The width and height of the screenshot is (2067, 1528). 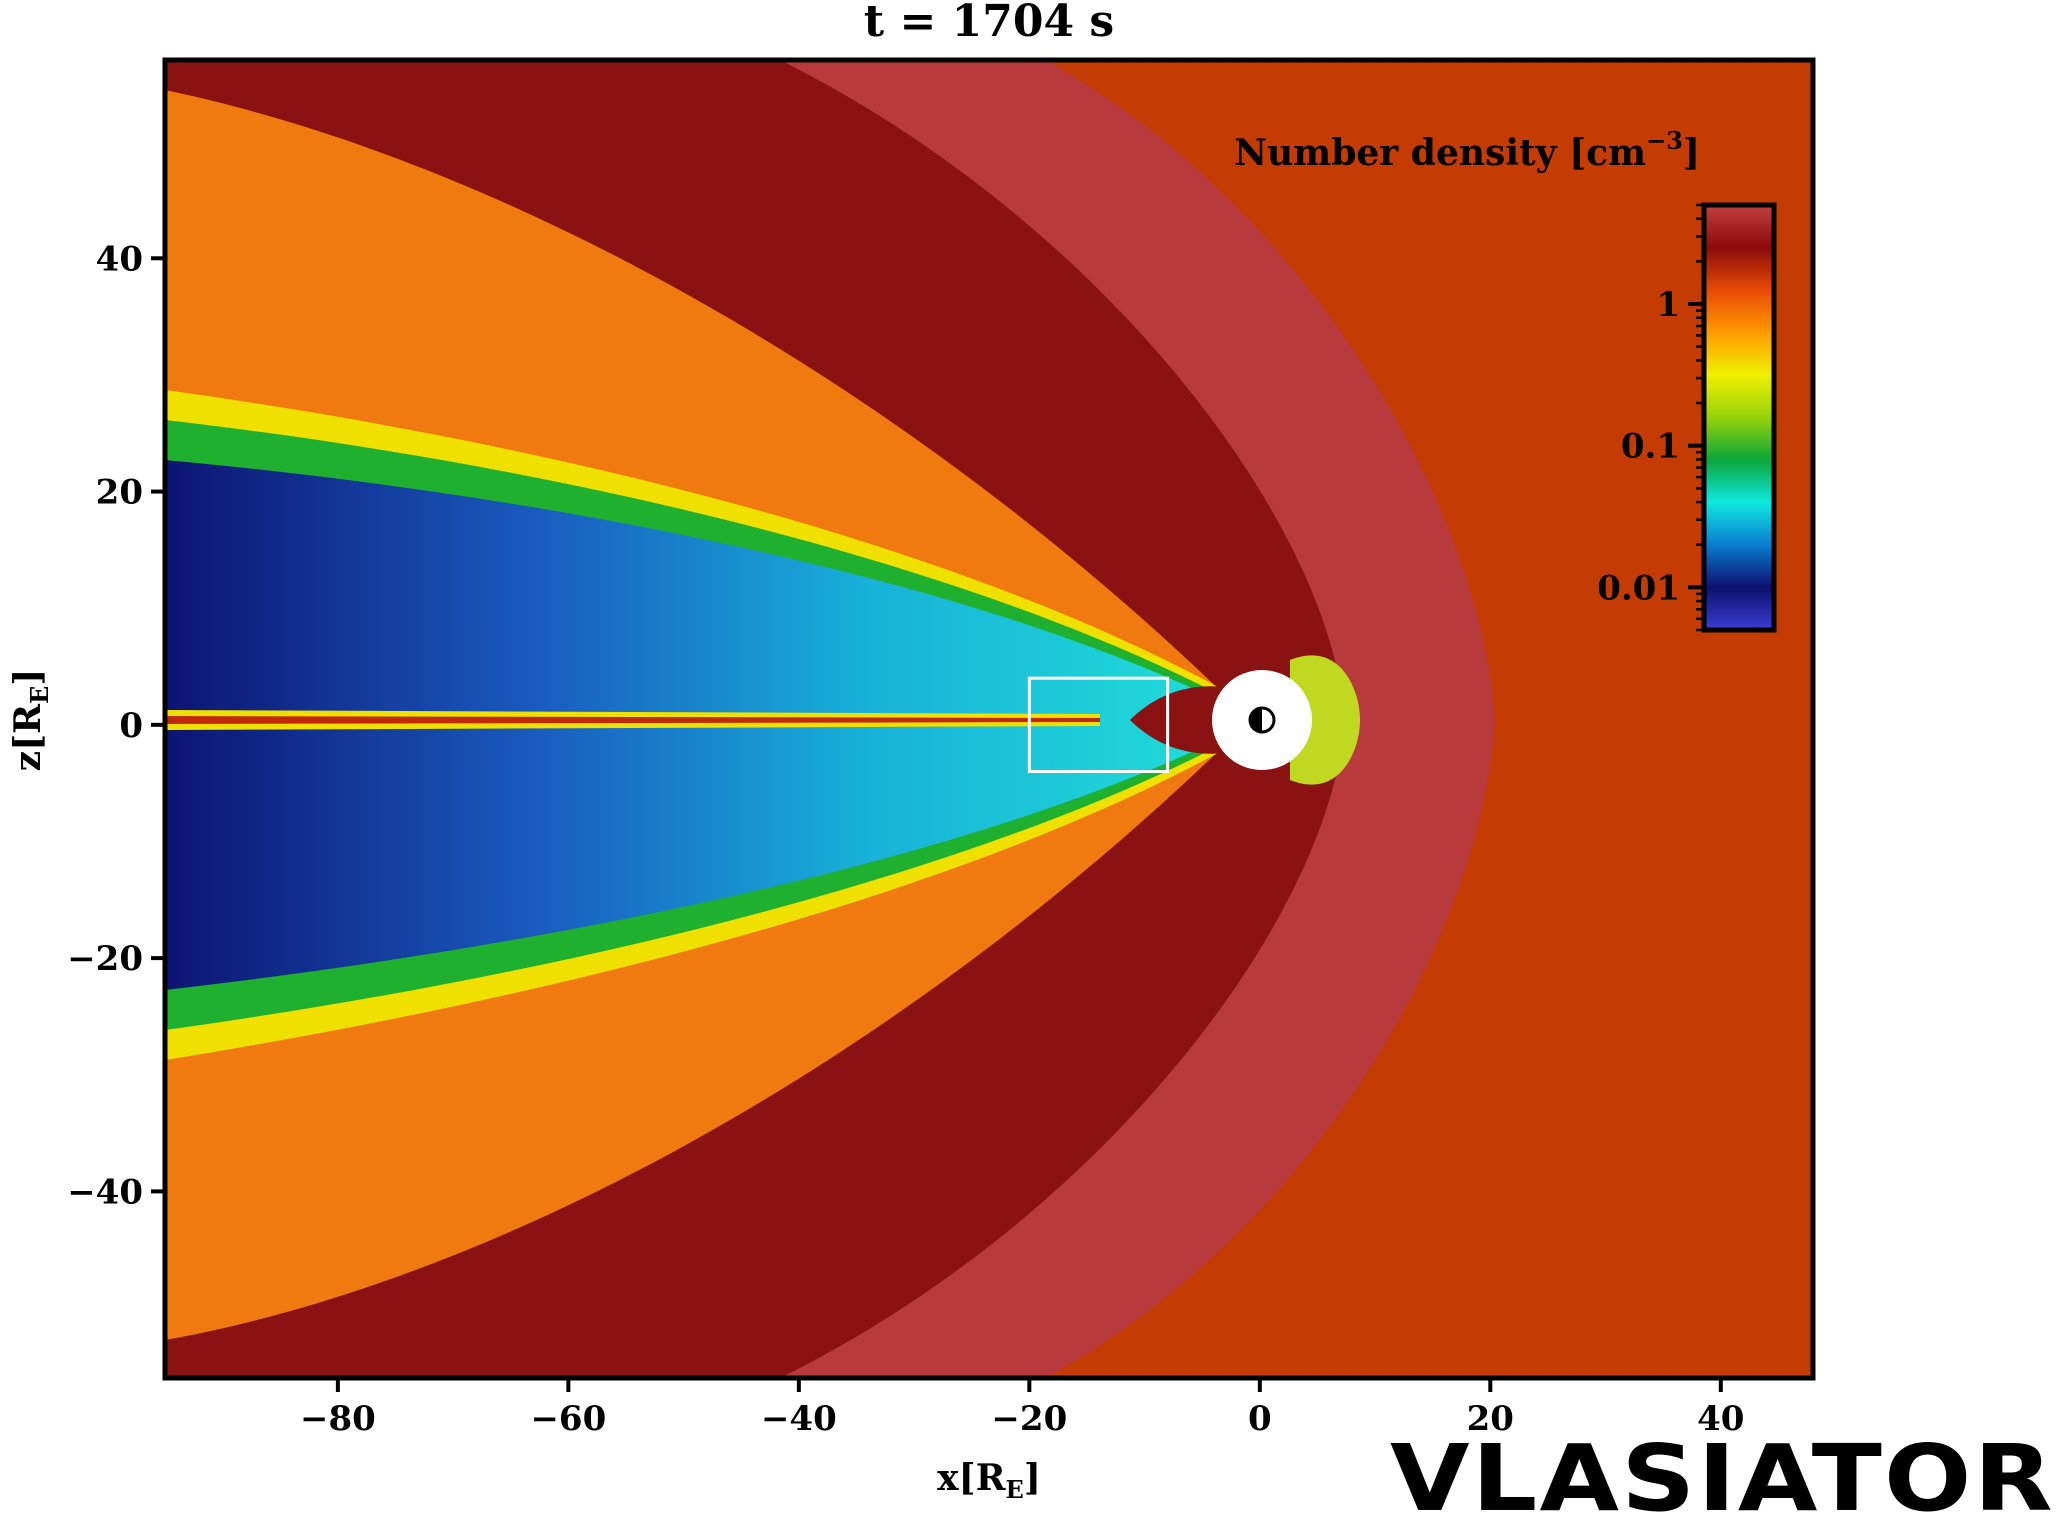 I want to click on dayside-cap, so click(x=1325, y=720).